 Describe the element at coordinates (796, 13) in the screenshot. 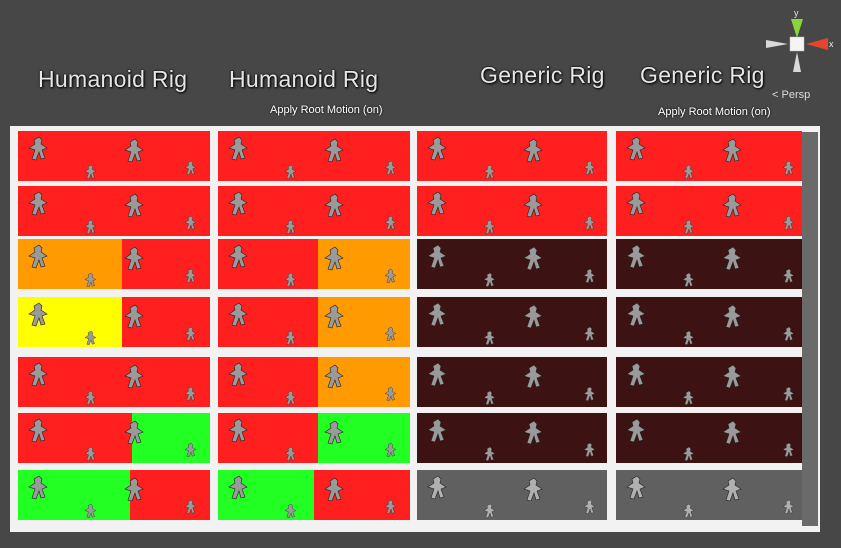

I see `axis-y-label: y` at that location.